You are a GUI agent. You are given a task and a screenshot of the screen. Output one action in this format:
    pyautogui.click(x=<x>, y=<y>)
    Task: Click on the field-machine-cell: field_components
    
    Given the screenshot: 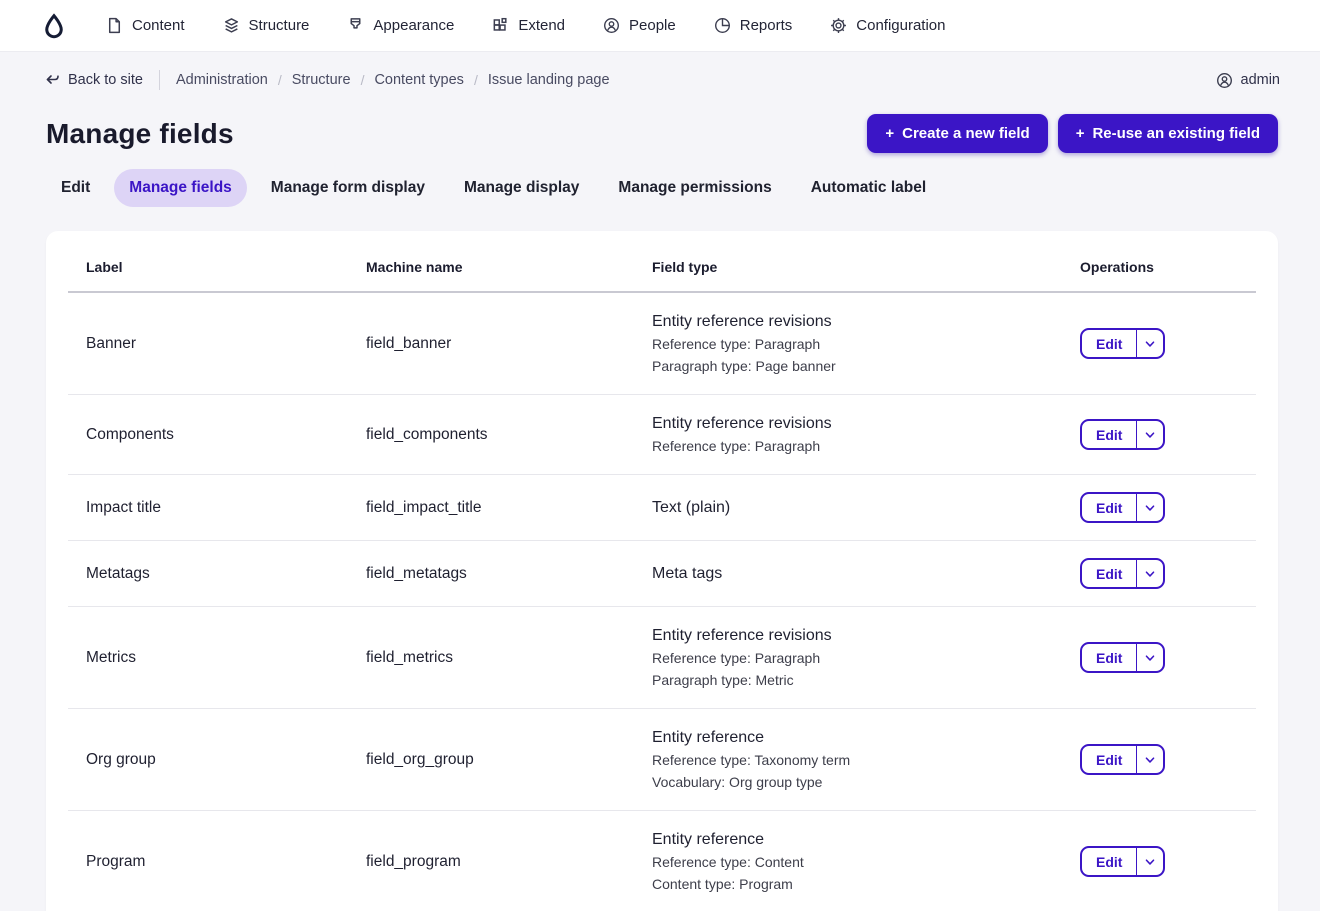 What is the action you would take?
    pyautogui.click(x=491, y=434)
    